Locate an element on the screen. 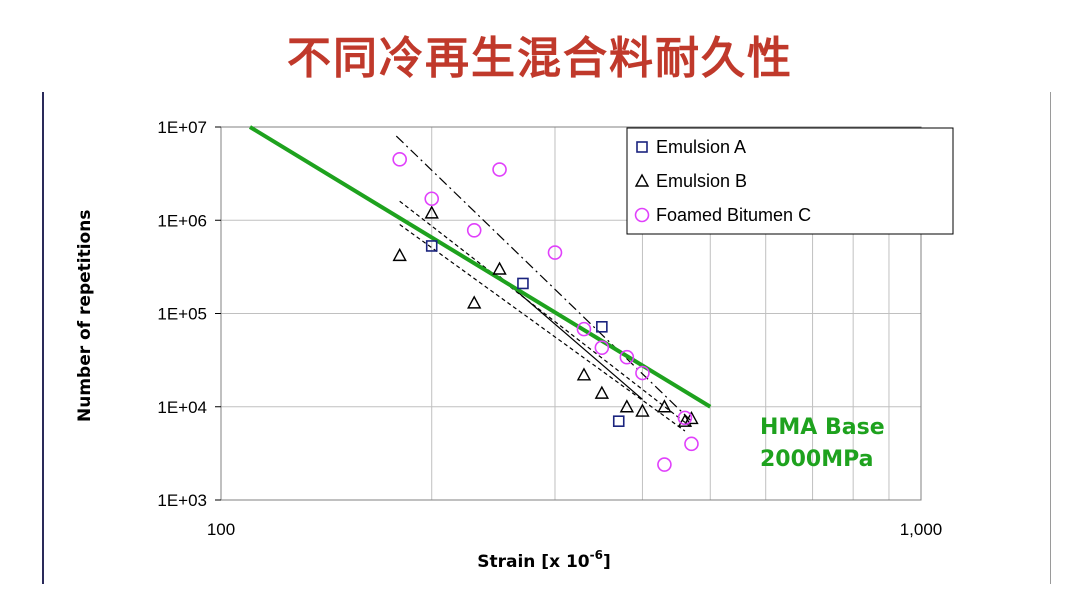 The image size is (1080, 607). y-tick-label: 1E+03 is located at coordinates (182, 500).